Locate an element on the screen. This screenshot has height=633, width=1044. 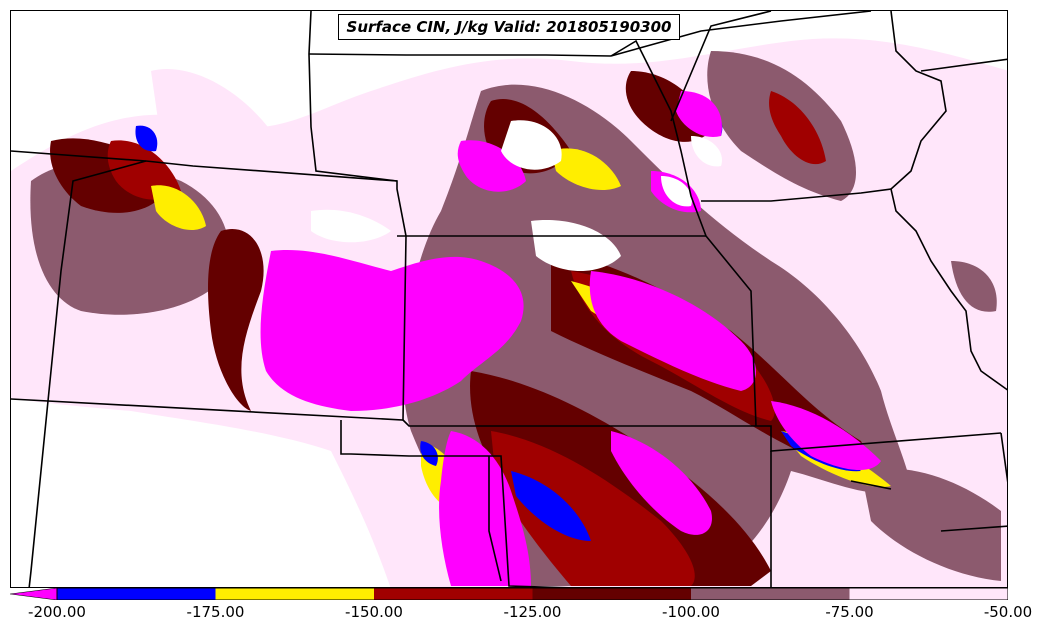
map-title: Surface CIN, J/kg Valid: 201805190300 is located at coordinates (509, 27).